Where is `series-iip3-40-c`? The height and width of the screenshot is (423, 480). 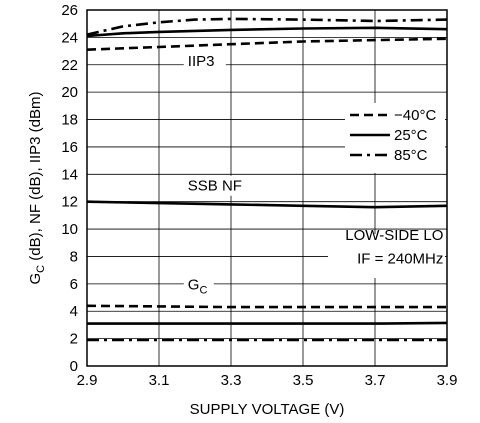 series-iip3-40-c is located at coordinates (267, 44).